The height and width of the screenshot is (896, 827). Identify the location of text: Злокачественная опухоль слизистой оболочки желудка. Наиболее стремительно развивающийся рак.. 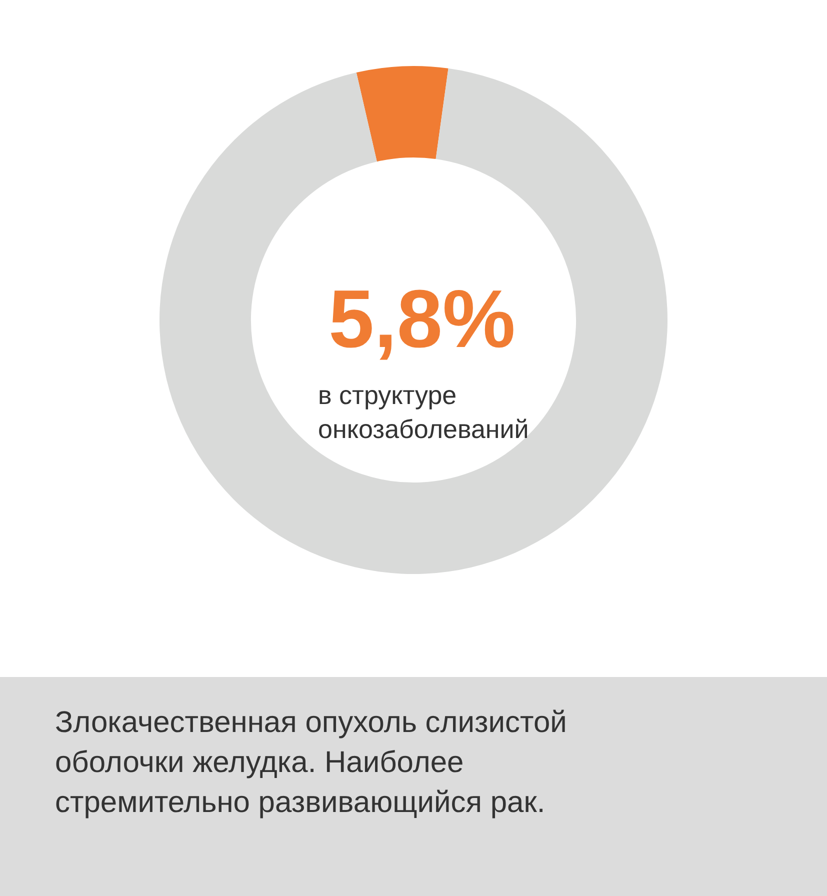
(311, 763).